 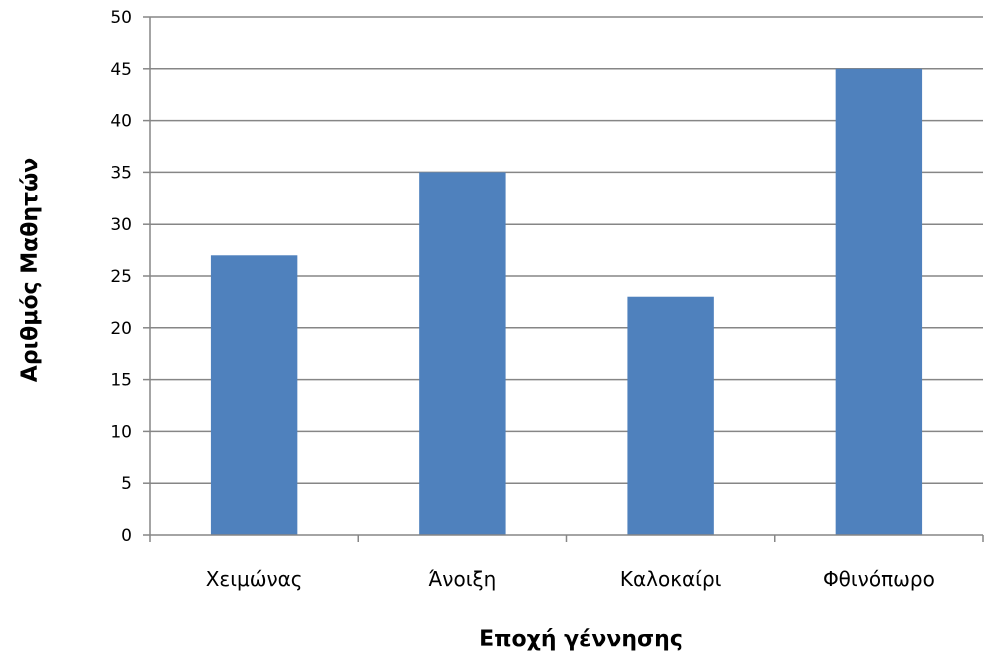 I want to click on y-tick-label: 0, so click(x=126, y=536).